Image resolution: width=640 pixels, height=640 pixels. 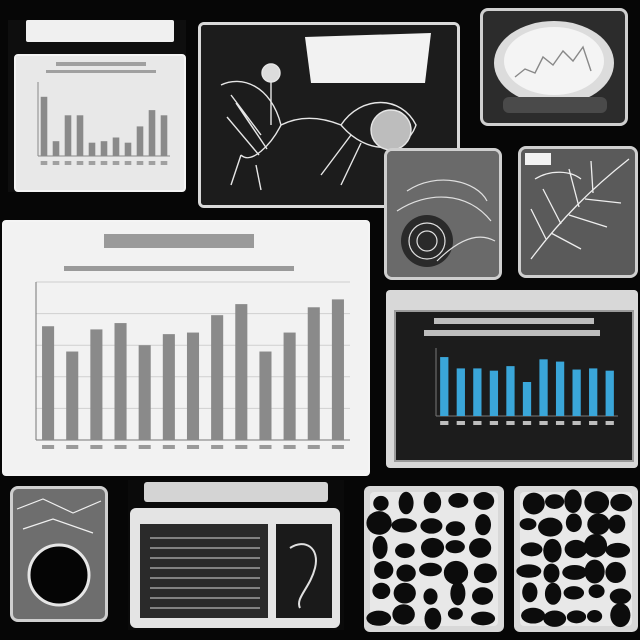 What do you see at coordinates (576, 559) in the screenshot?
I see `tile-cell-pattern-b` at bounding box center [576, 559].